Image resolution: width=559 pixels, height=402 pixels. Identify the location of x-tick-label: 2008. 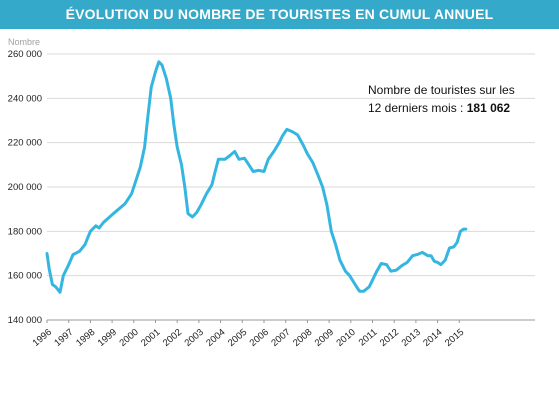
(302, 338).